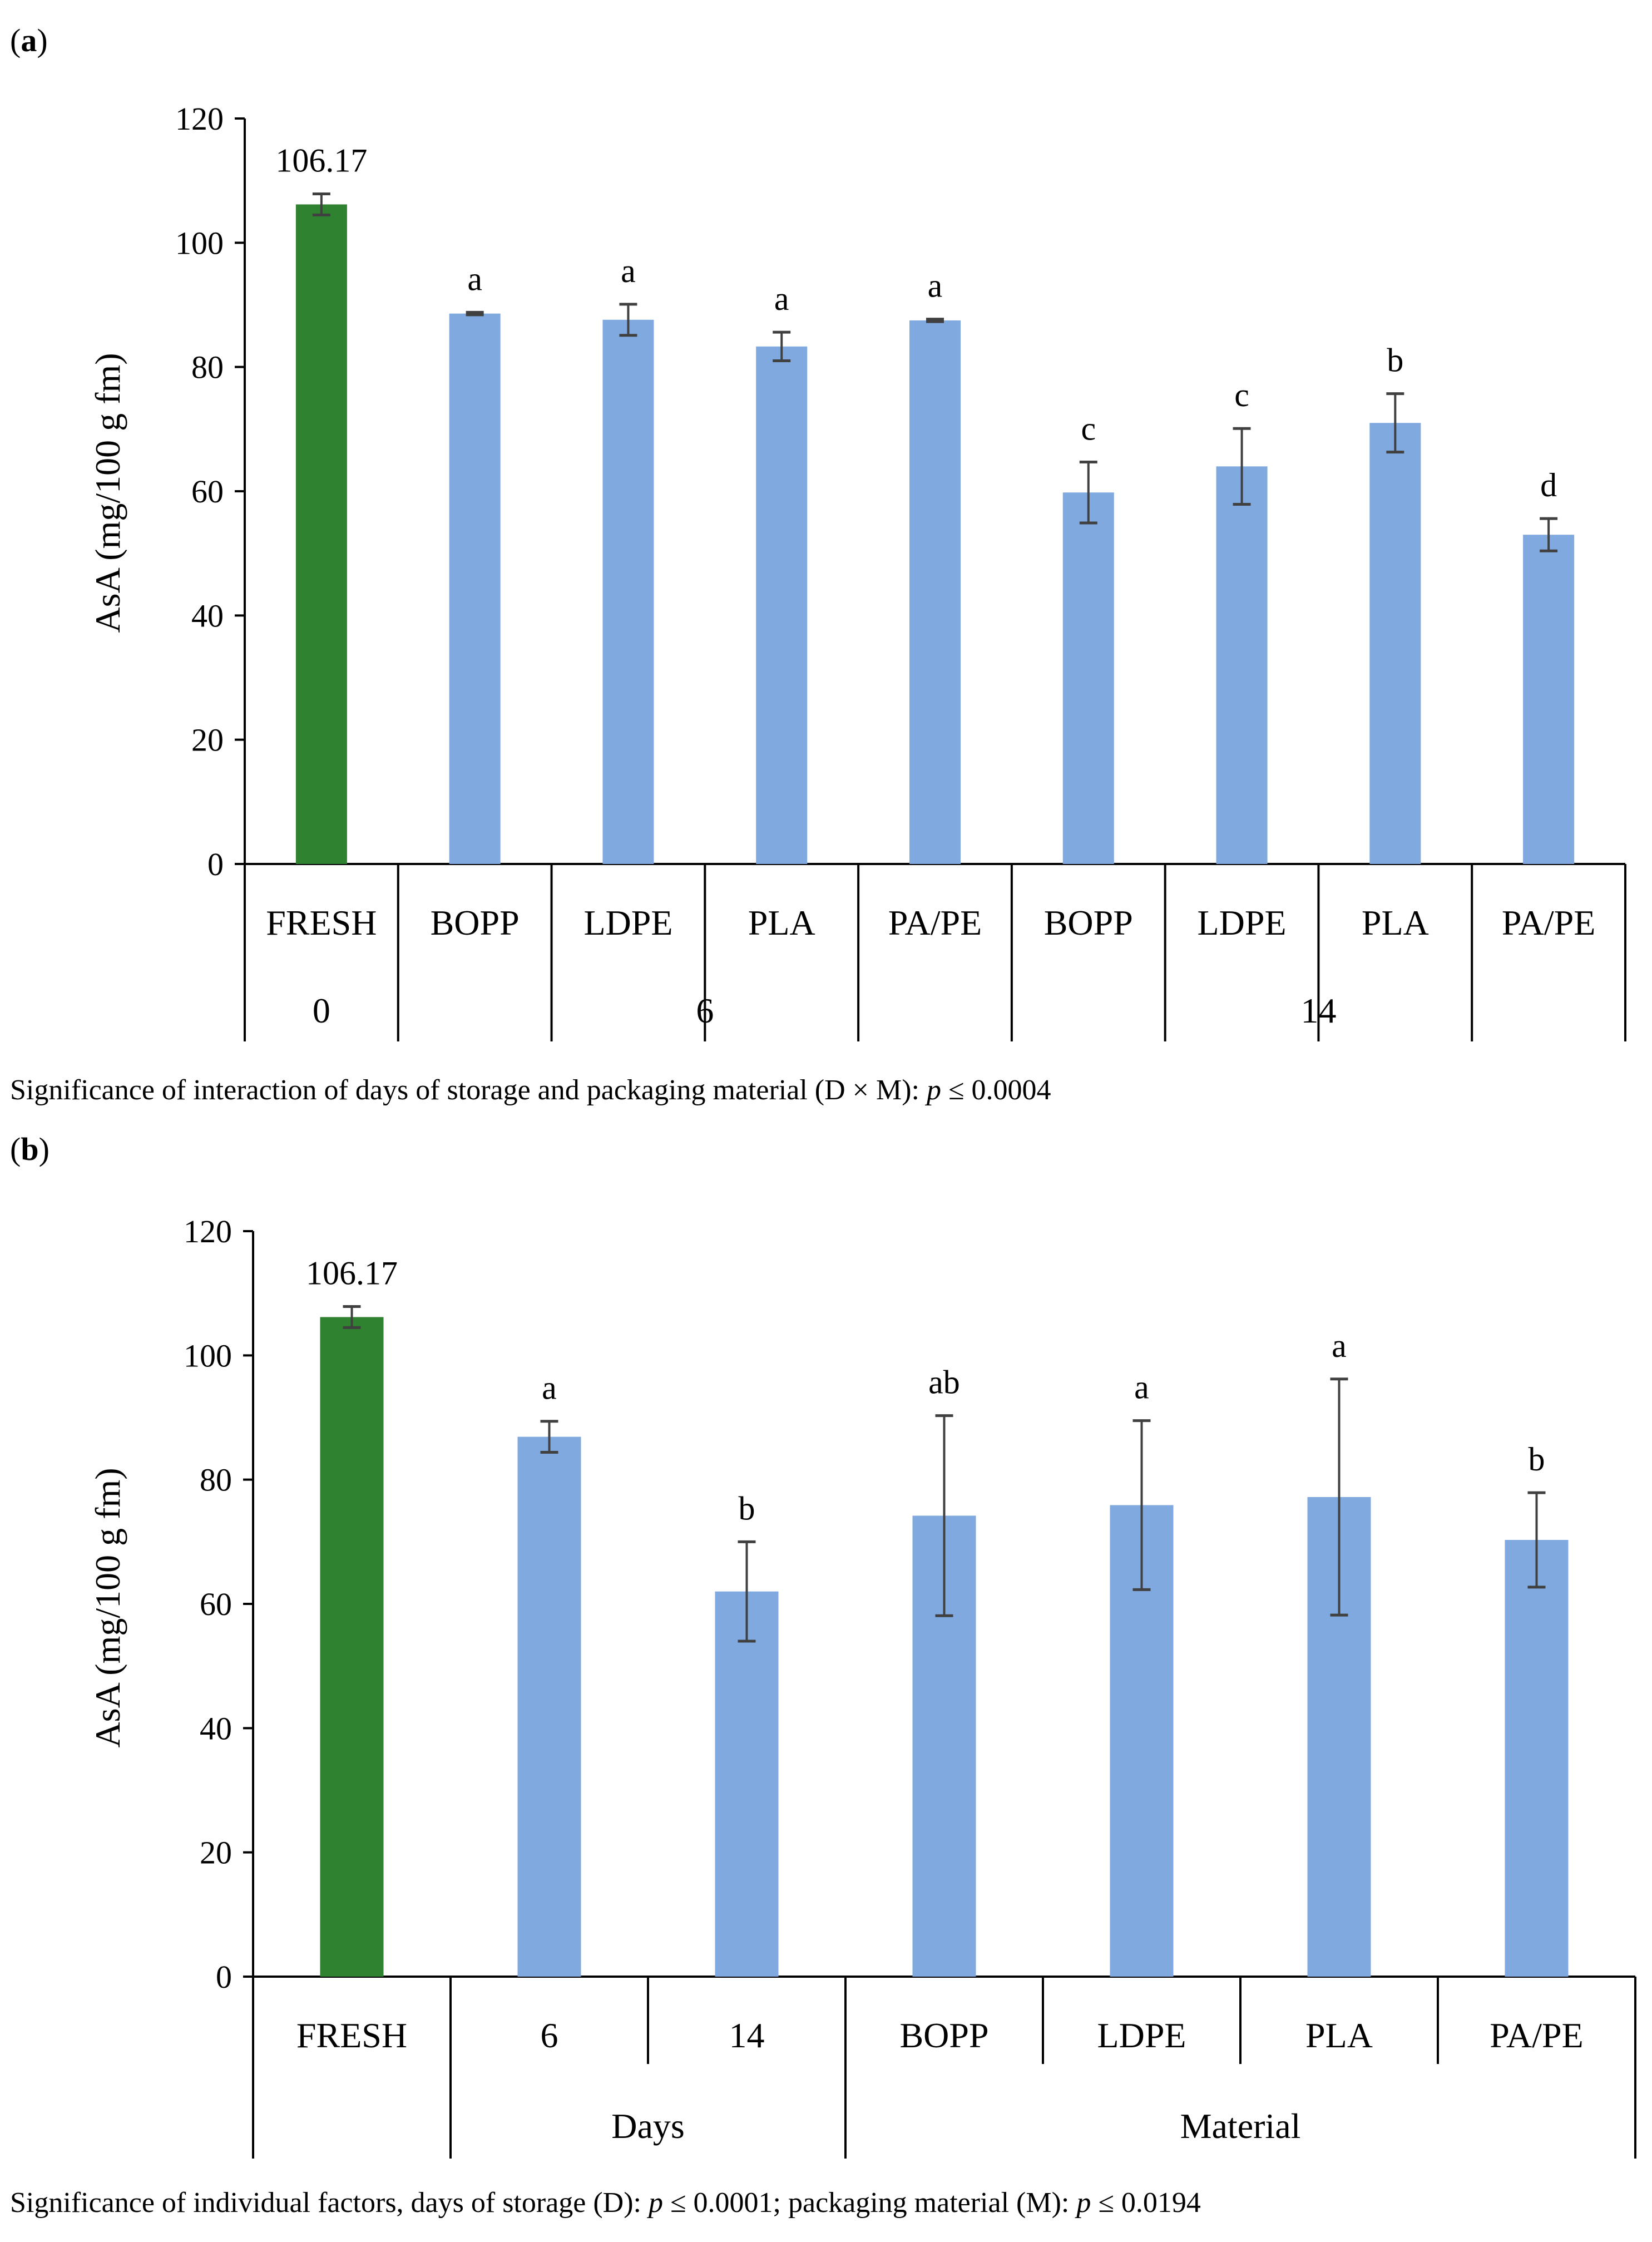 The image size is (1652, 2242). What do you see at coordinates (648, 2126) in the screenshot?
I see `panel-b-group-label-1: Days` at bounding box center [648, 2126].